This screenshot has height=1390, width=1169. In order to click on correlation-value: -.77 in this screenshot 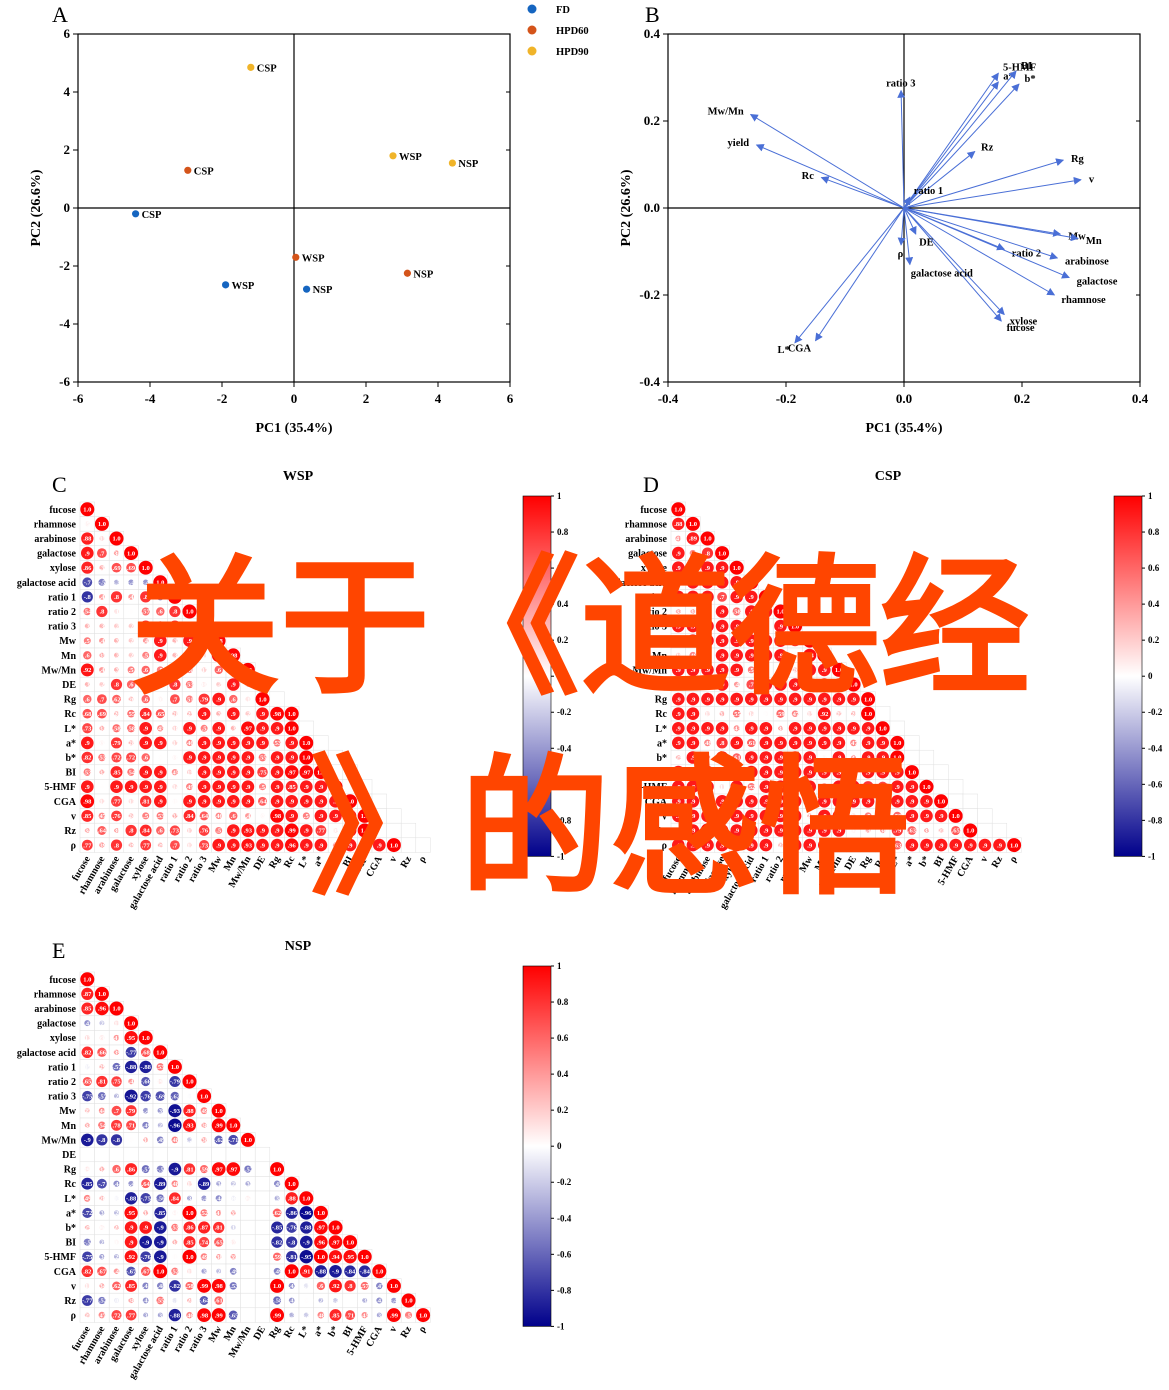, I will do `click(131, 1053)`.